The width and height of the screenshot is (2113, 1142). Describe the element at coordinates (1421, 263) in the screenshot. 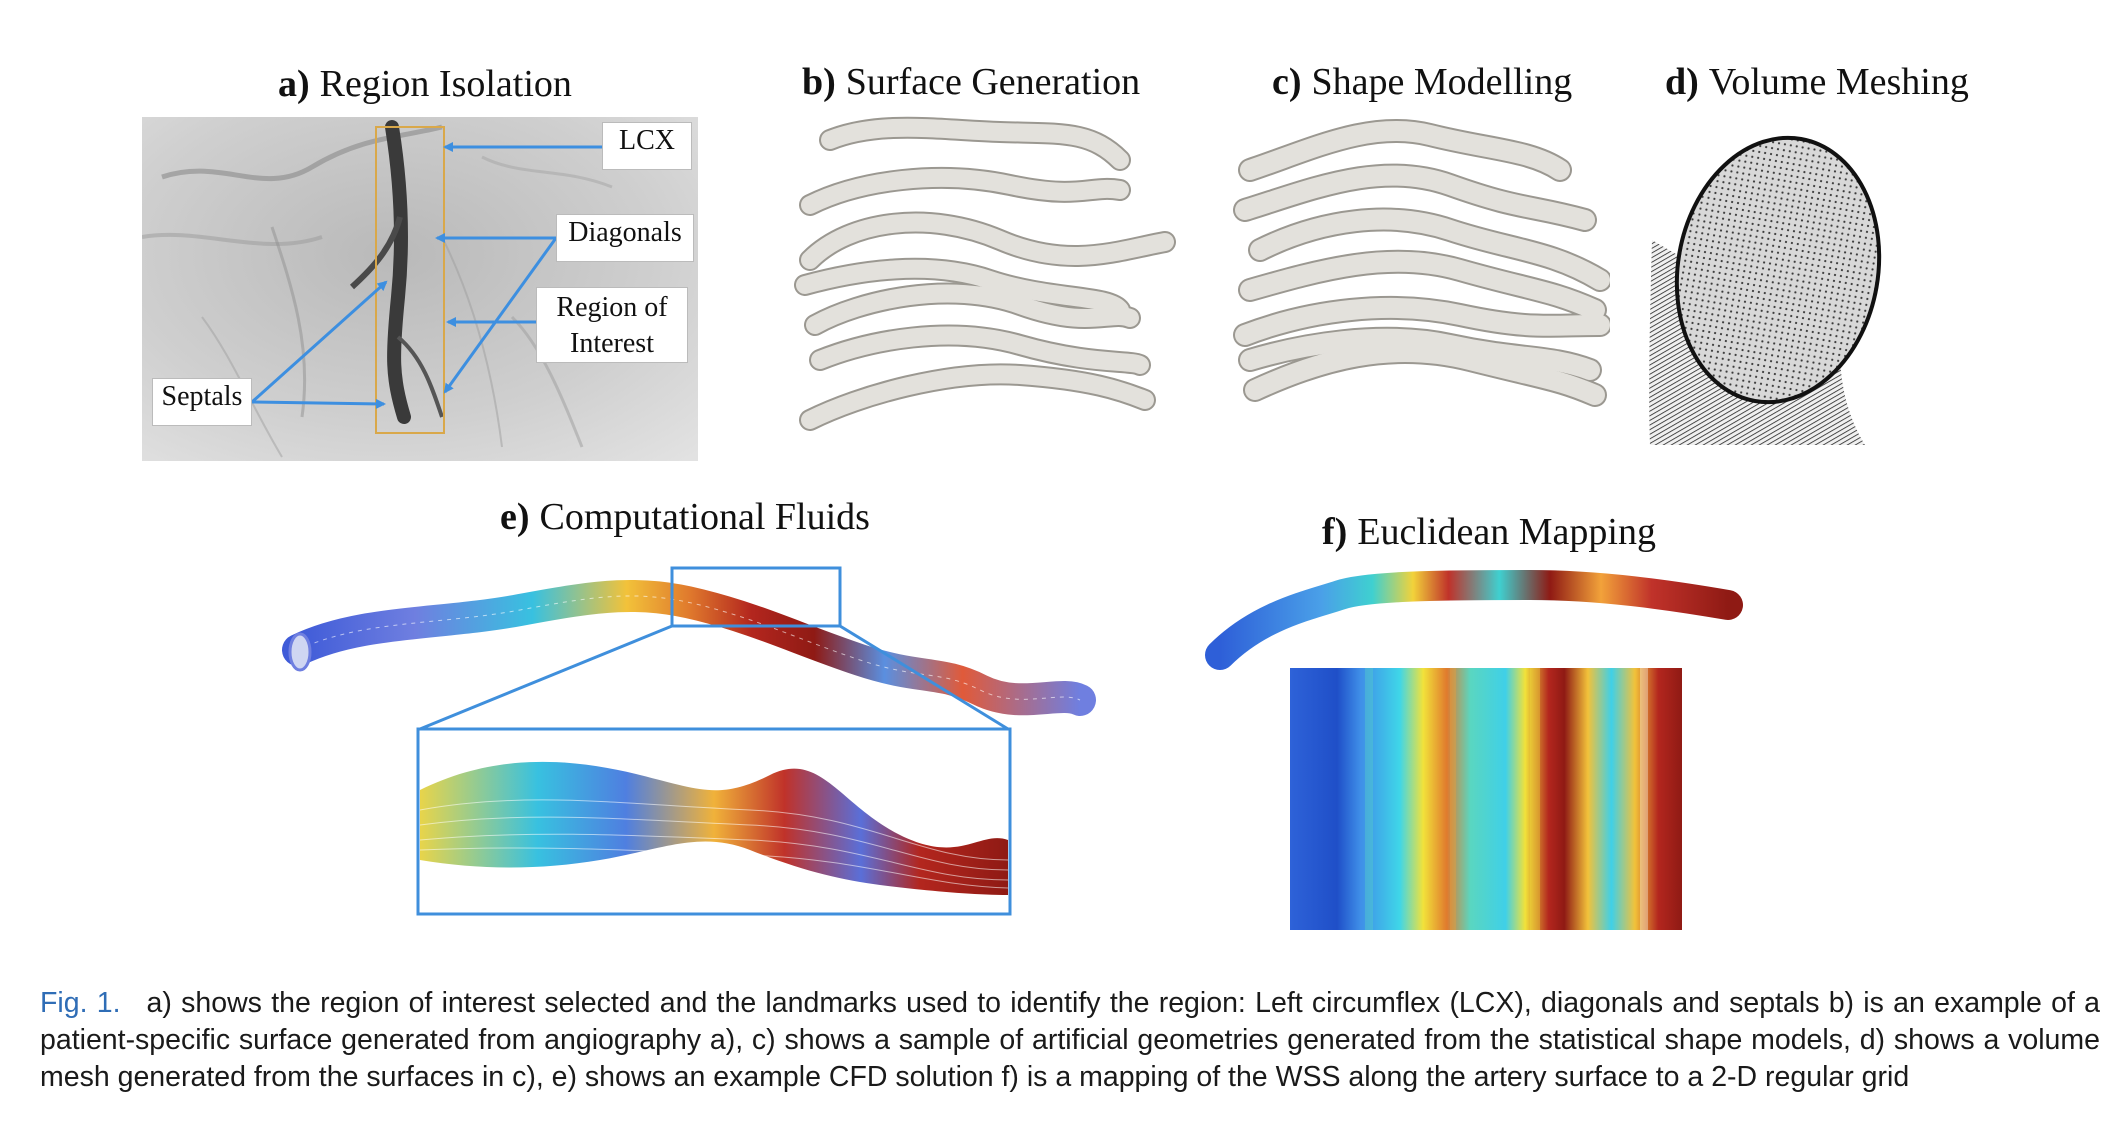

I see `shape-modelling-vessels` at that location.